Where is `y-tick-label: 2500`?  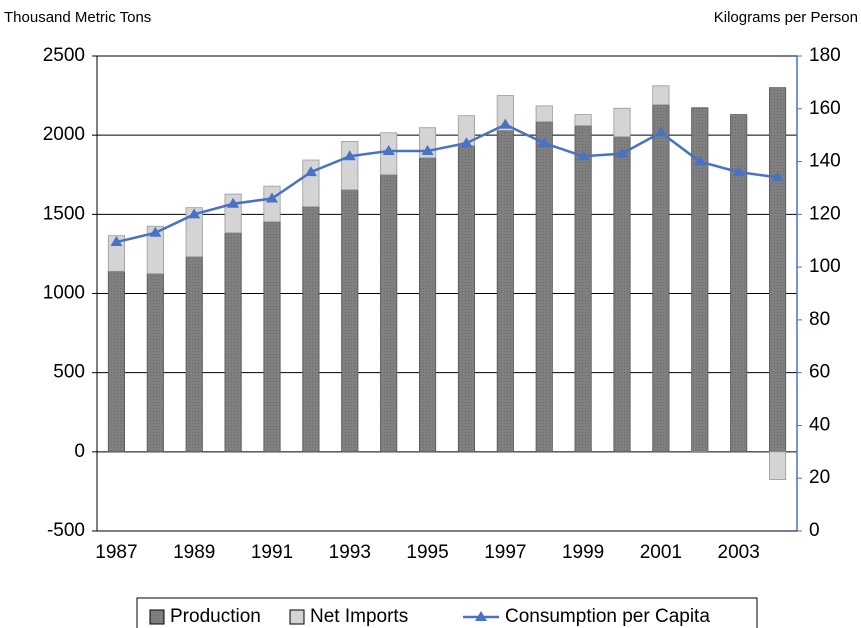
y-tick-label: 2500 is located at coordinates (64, 55).